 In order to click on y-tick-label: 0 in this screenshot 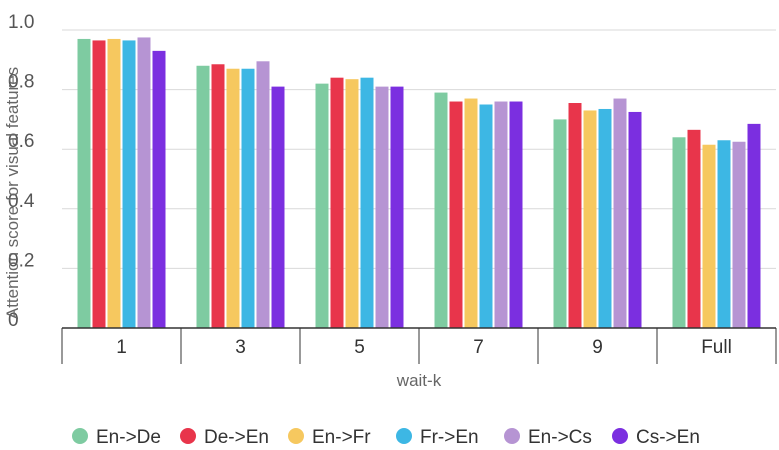, I will do `click(13, 320)`.